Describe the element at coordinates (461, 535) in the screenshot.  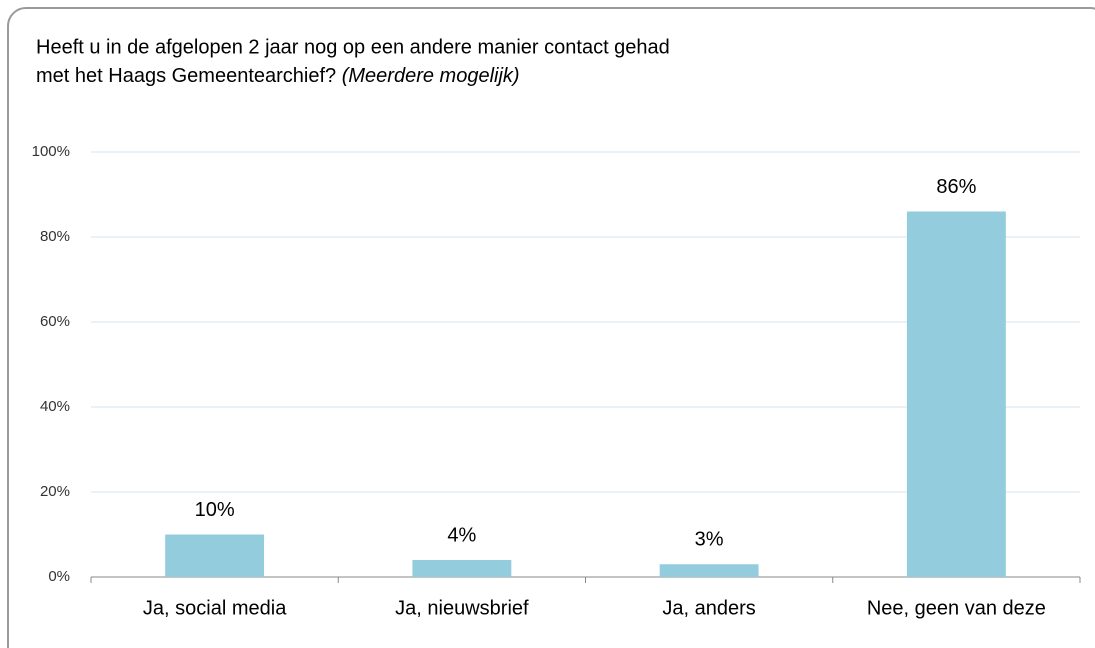
I see `value-label: 4%` at that location.